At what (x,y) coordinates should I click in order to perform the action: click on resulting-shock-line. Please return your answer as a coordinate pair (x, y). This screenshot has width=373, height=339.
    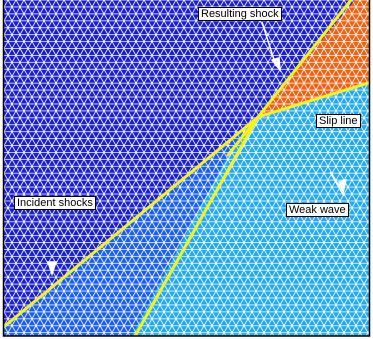
    Looking at the image, I should click on (304, 59).